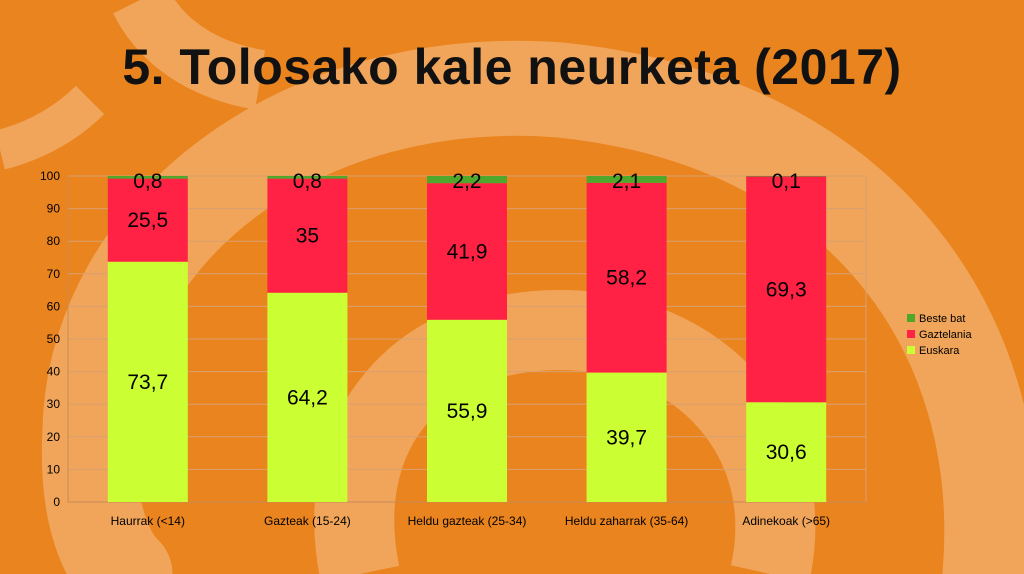 This screenshot has height=574, width=1024. I want to click on legend-entry: Euskara, so click(939, 351).